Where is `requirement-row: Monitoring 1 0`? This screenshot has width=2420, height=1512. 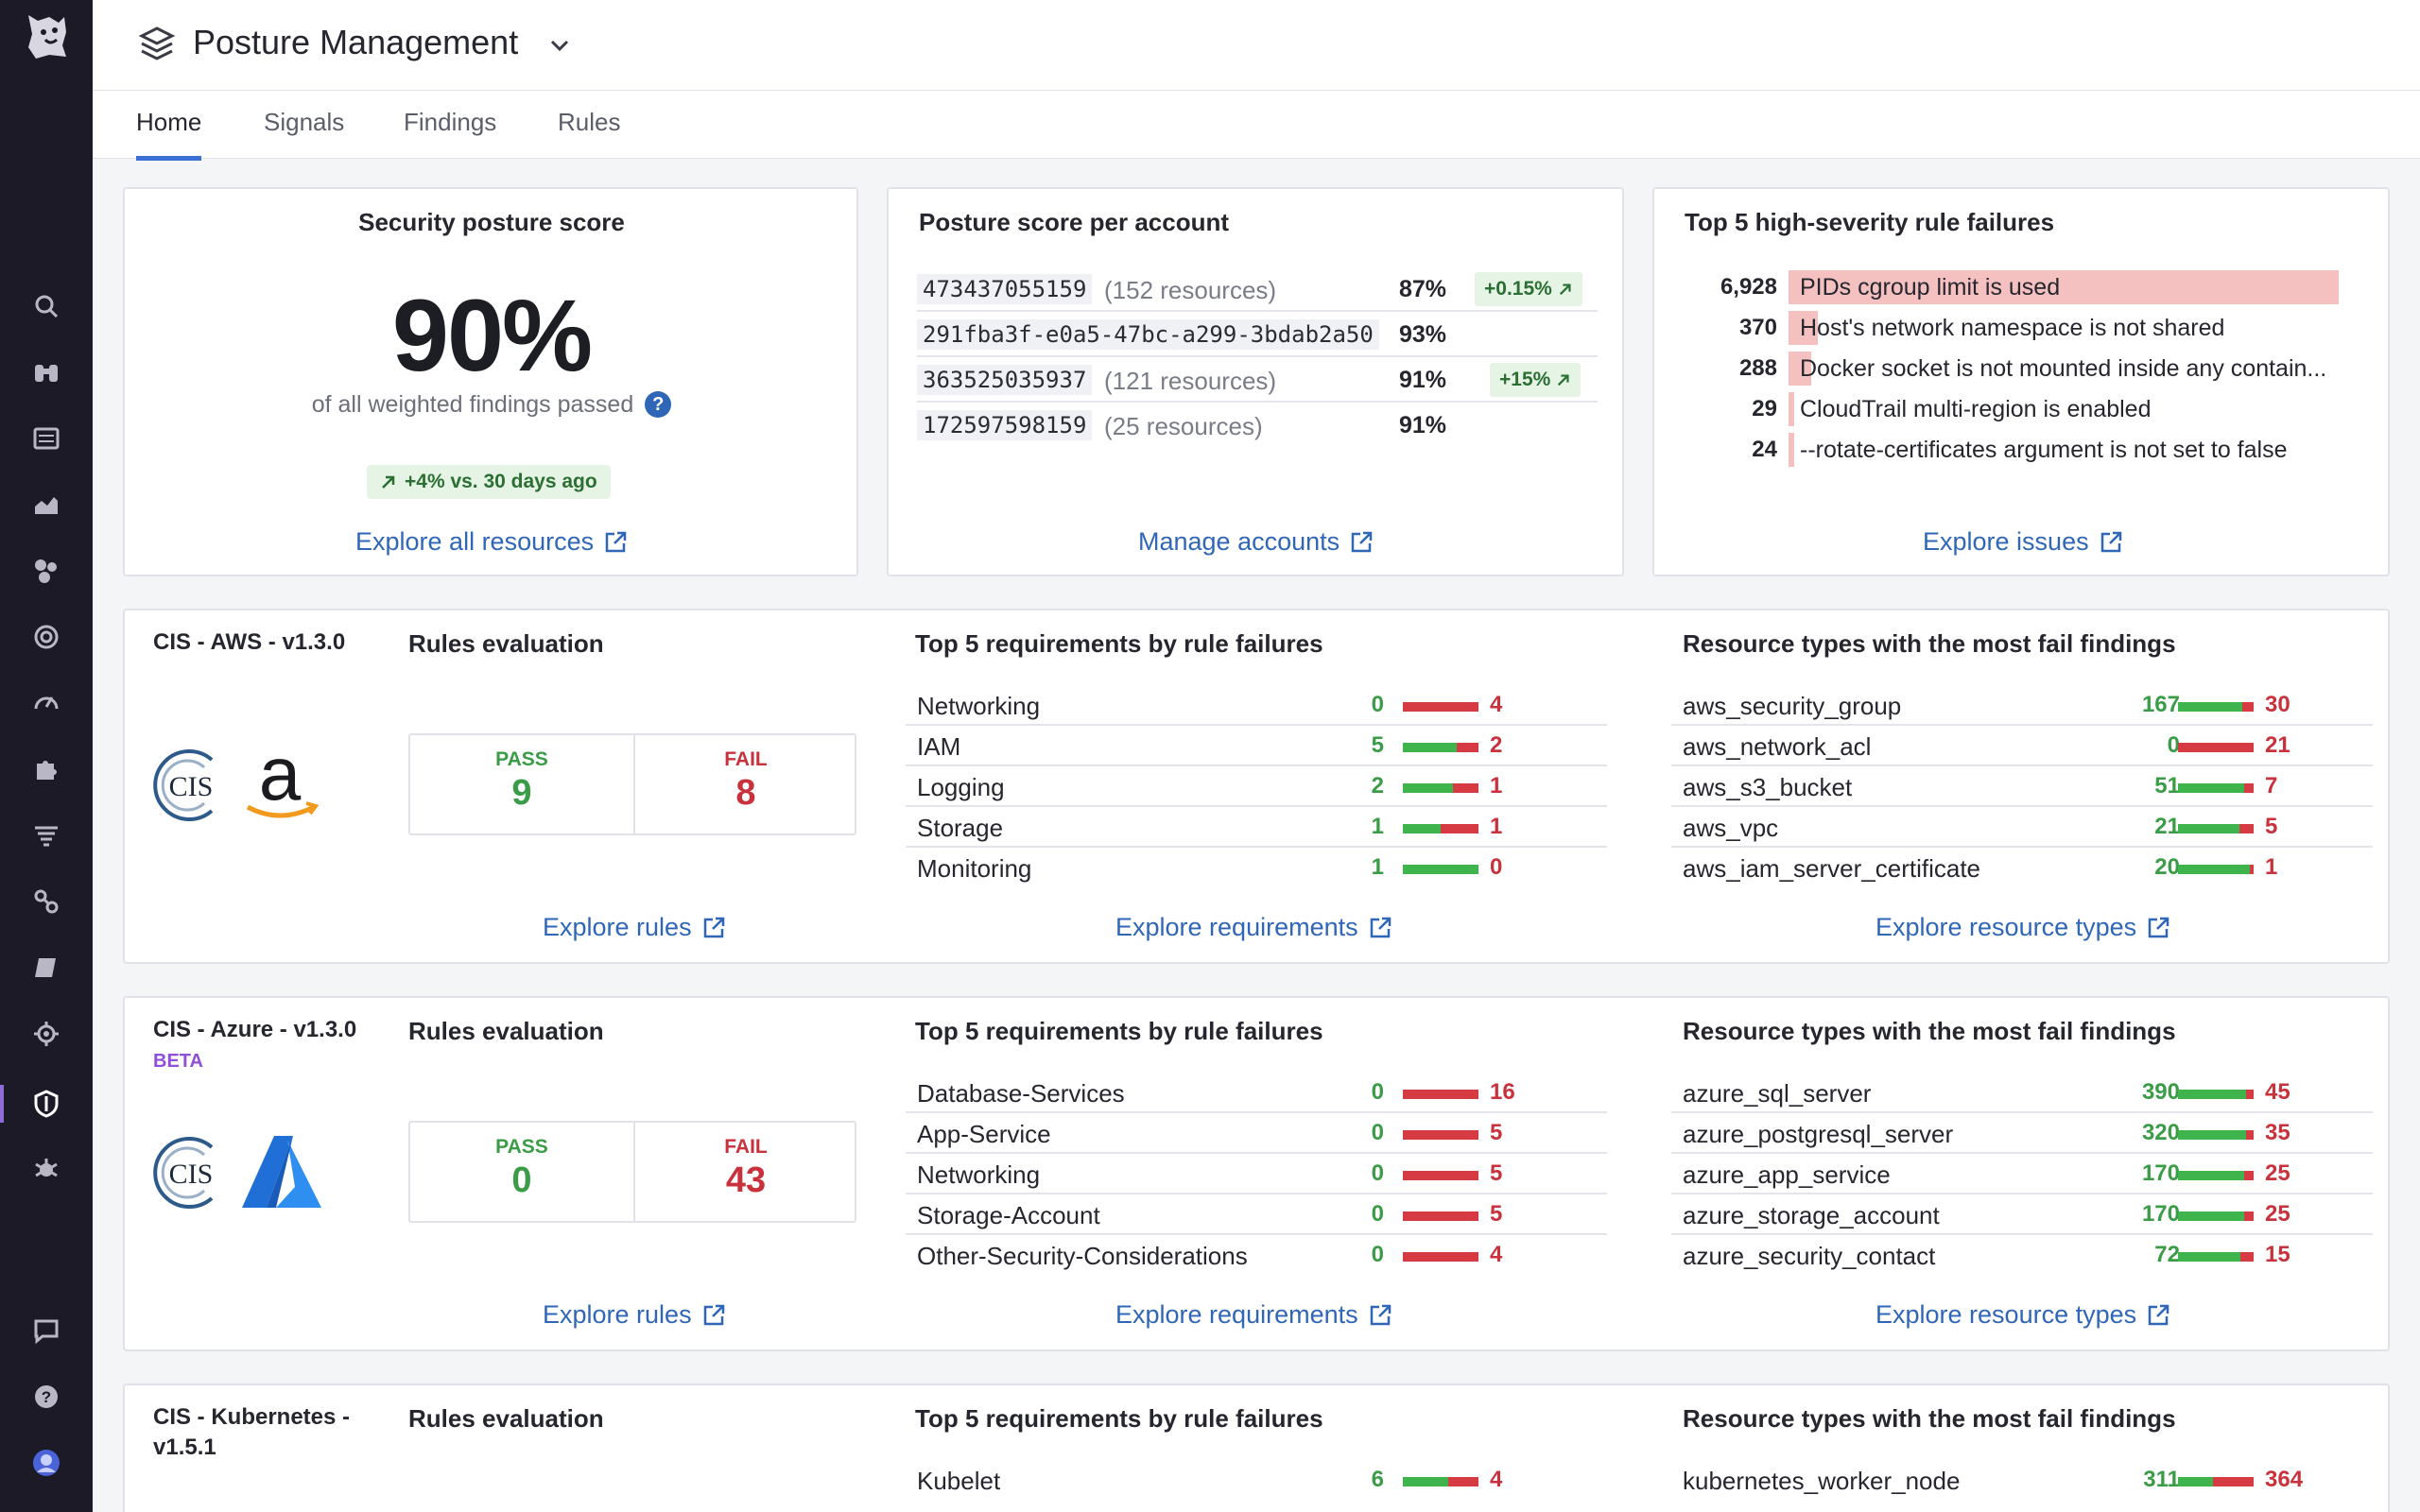 requirement-row: Monitoring 1 0 is located at coordinates (1256, 868).